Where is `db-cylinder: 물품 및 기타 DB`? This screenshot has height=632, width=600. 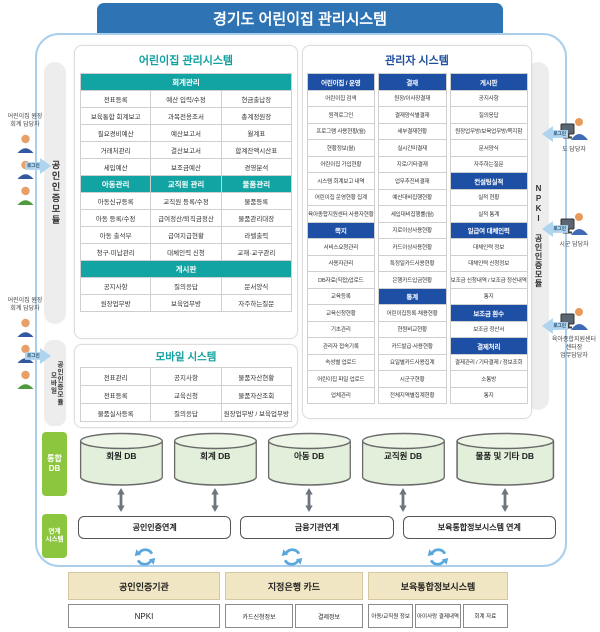 db-cylinder: 물품 및 기타 DB is located at coordinates (505, 459).